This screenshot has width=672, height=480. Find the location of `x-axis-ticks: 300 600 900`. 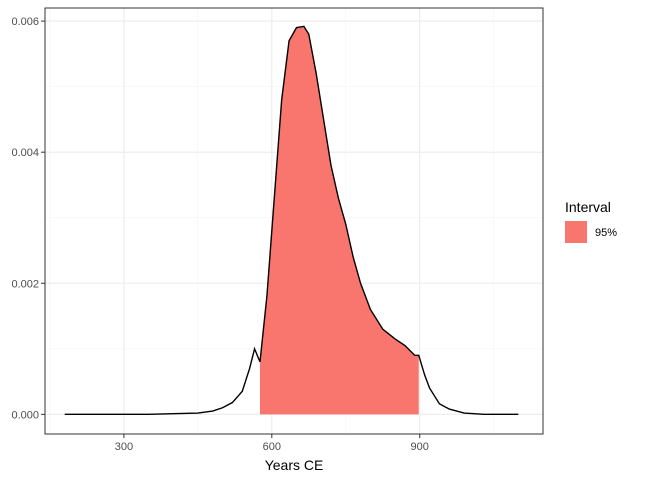

x-axis-ticks: 300 600 900 is located at coordinates (272, 443).